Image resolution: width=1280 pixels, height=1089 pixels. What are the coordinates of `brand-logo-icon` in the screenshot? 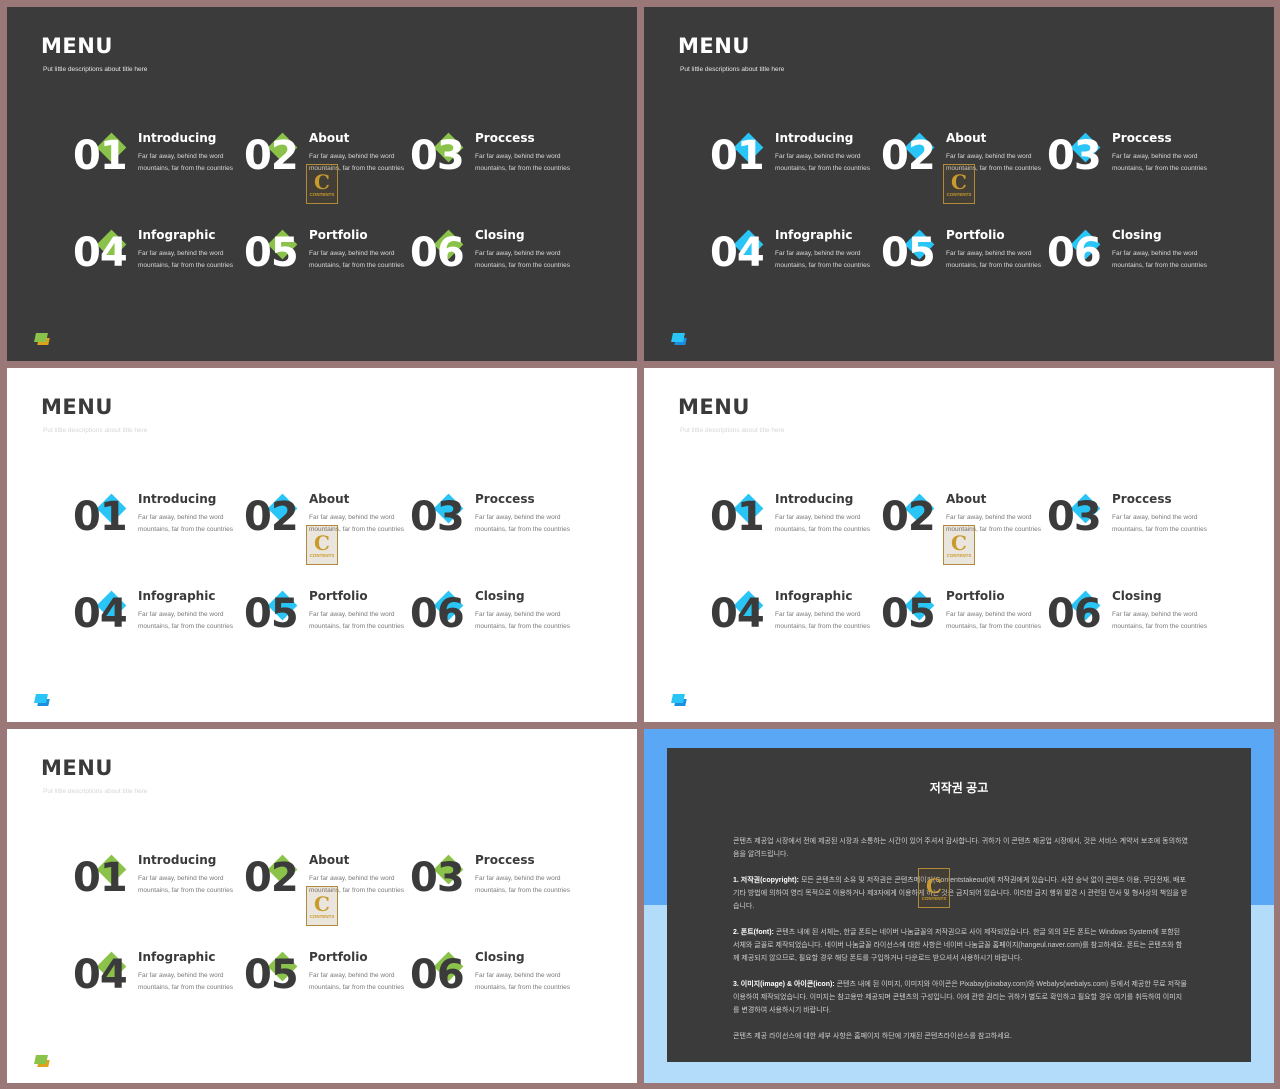 It's located at (42, 700).